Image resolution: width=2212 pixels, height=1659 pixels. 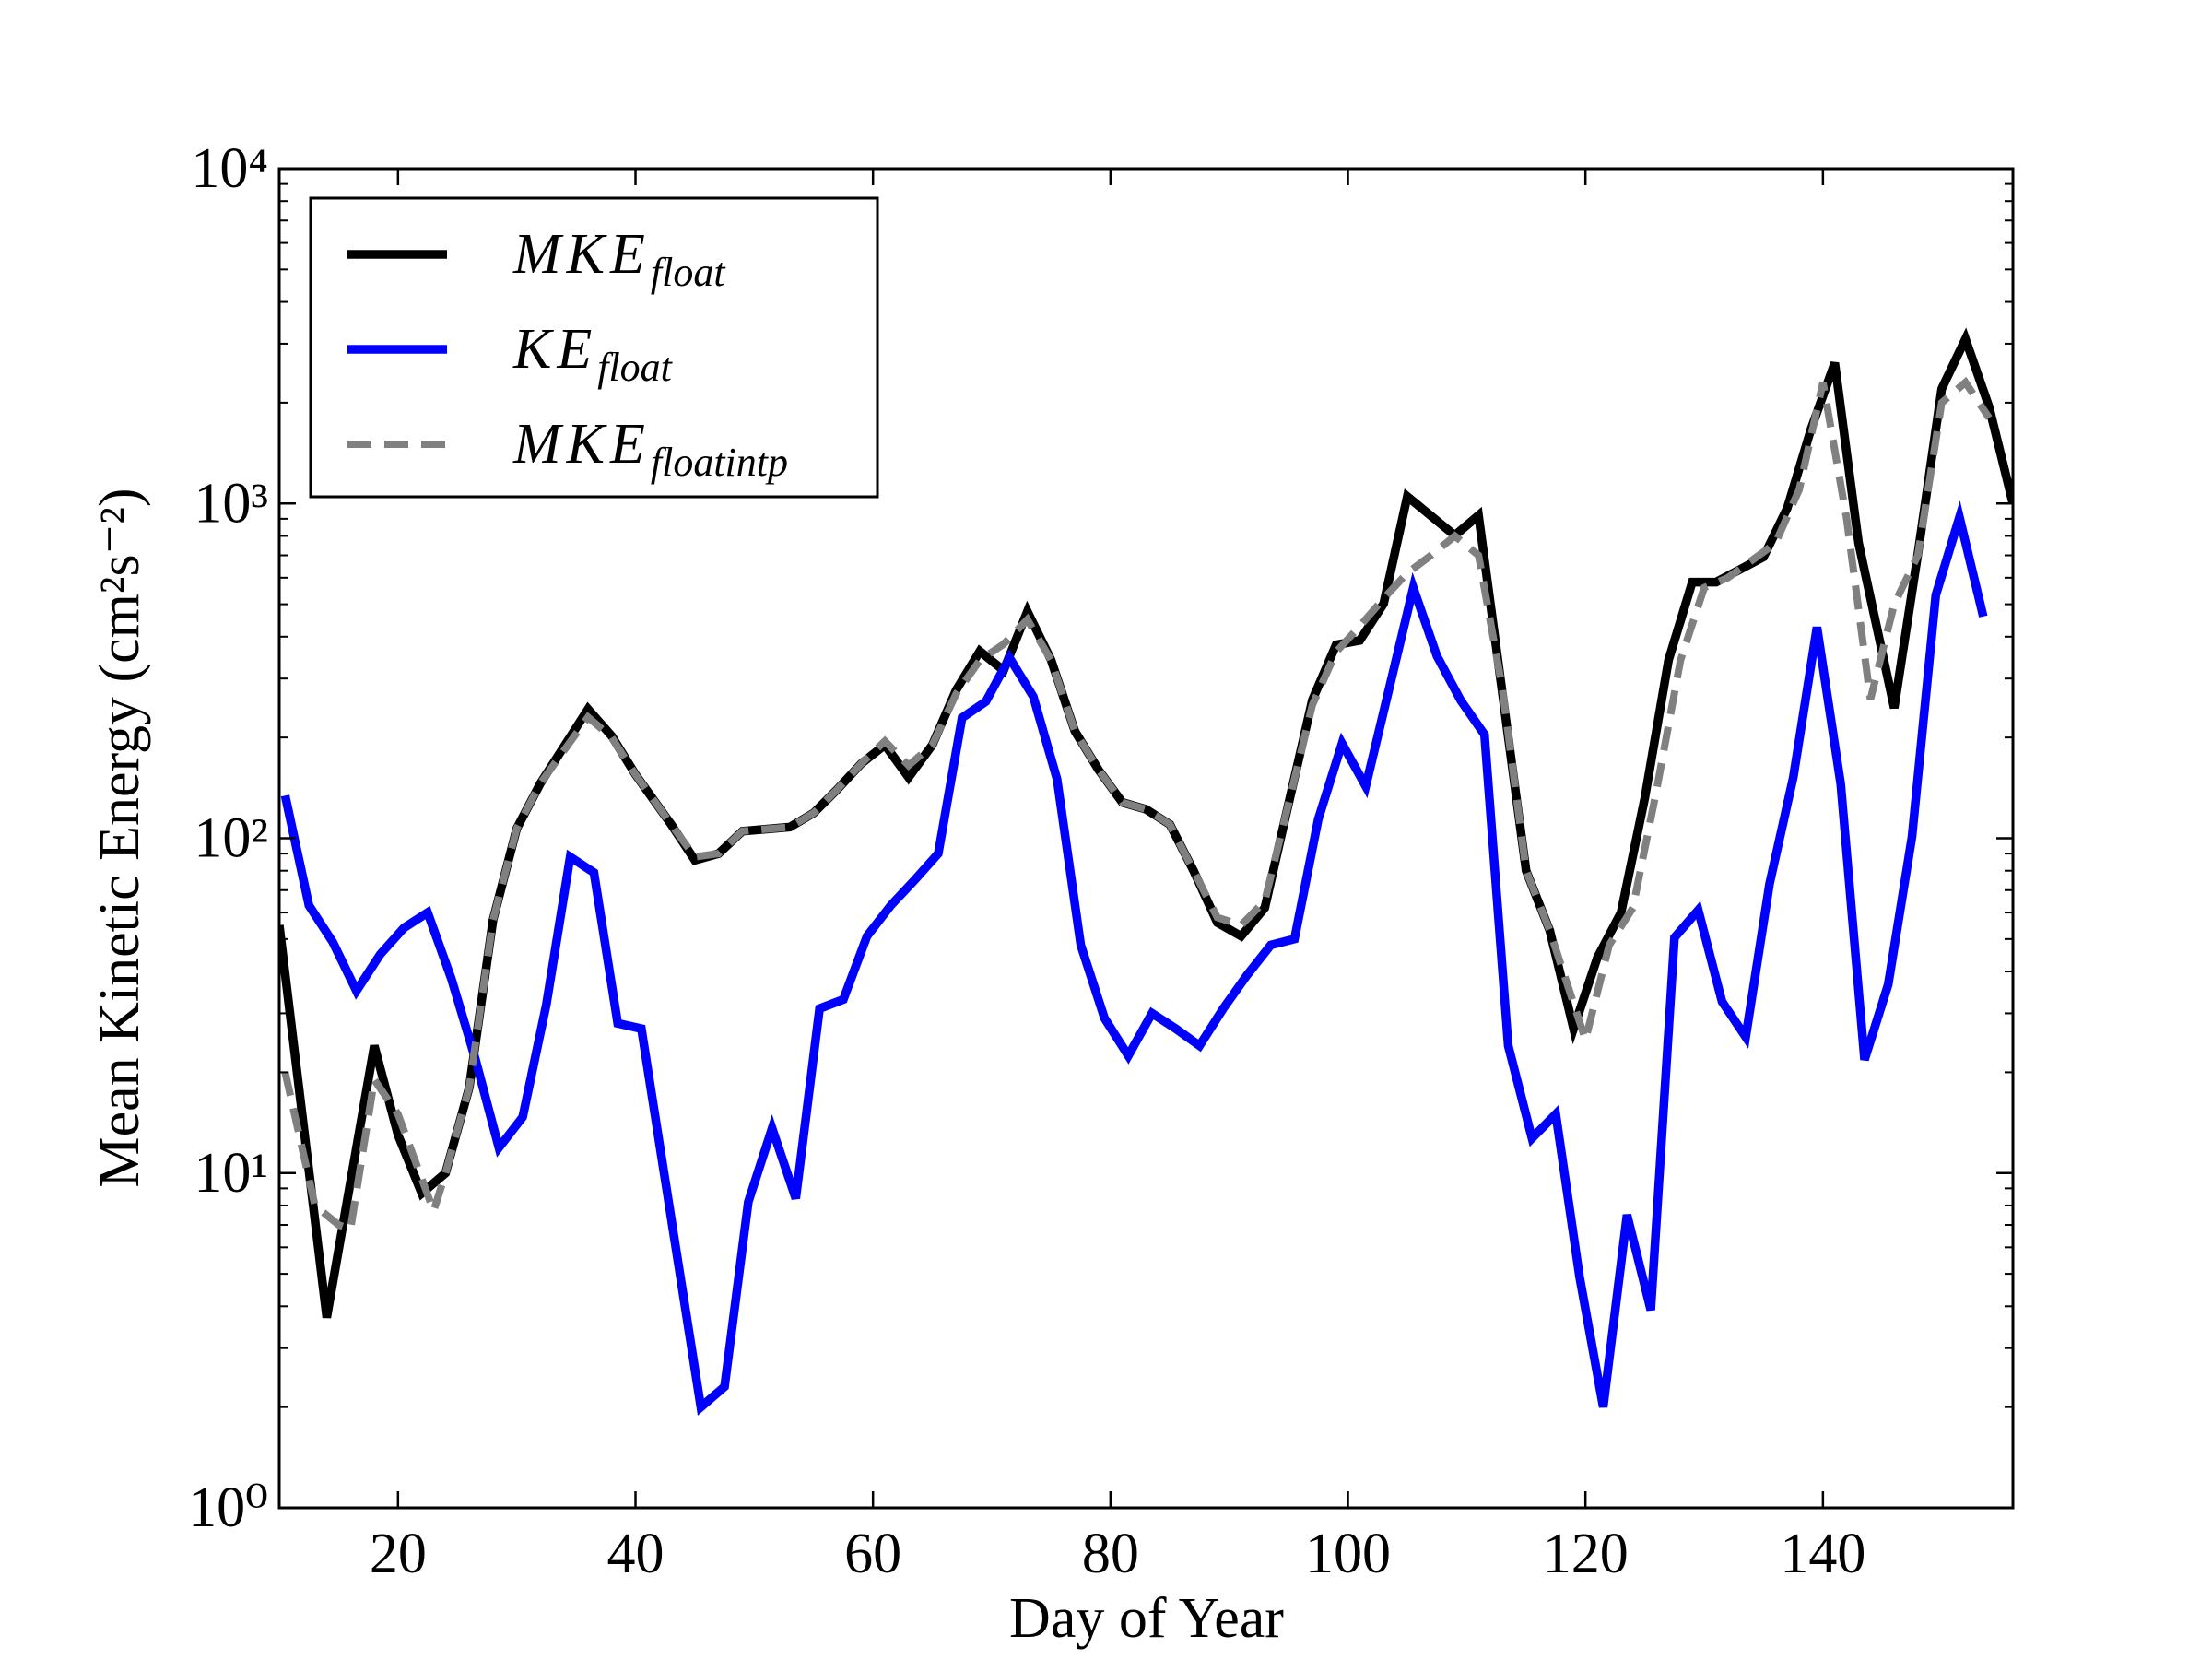 What do you see at coordinates (1348, 1554) in the screenshot?
I see `x-tick-label: 100` at bounding box center [1348, 1554].